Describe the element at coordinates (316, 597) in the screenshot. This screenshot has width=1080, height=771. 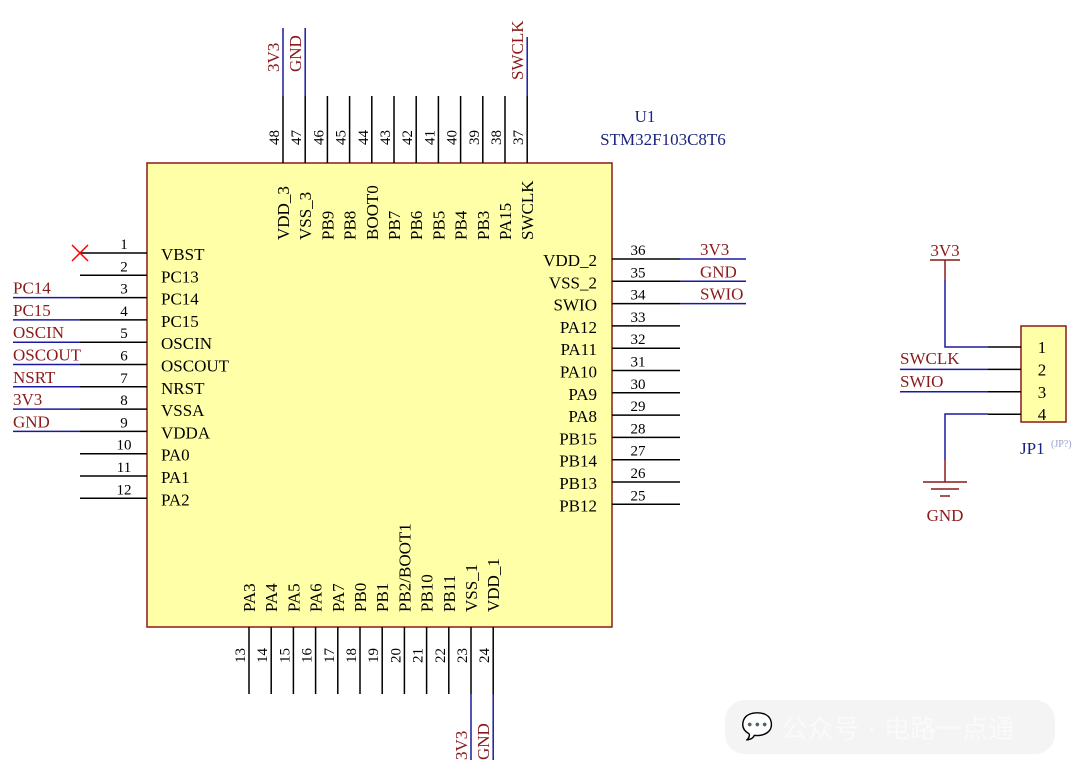
I see `pin-name: PA6` at that location.